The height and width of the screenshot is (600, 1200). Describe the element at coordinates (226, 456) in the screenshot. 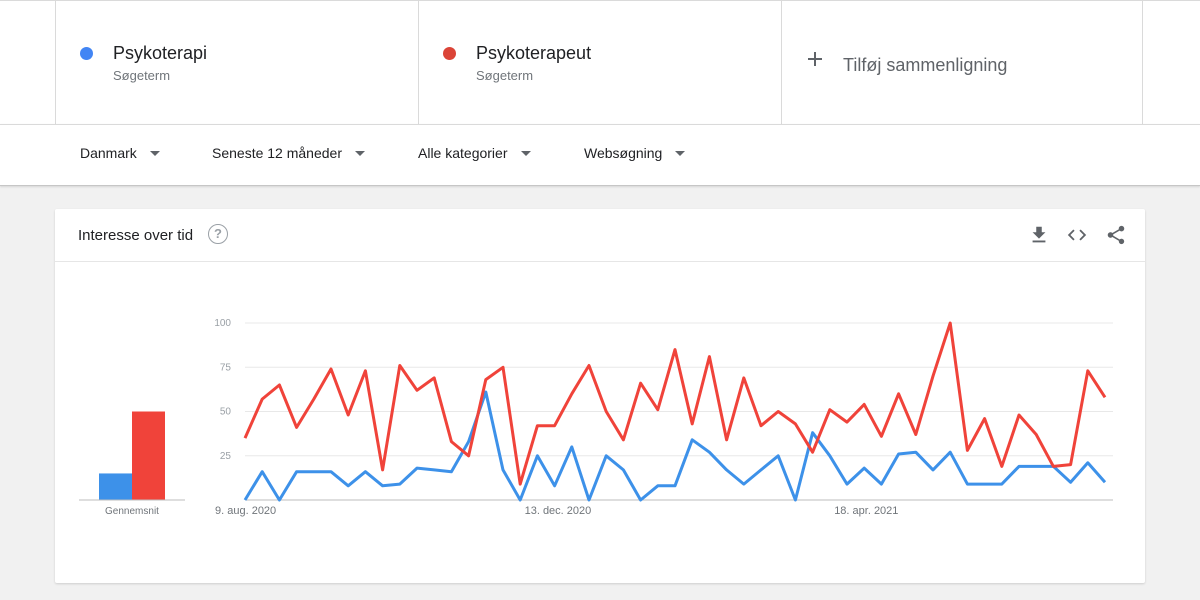

I see `y-tick-label: 25` at that location.